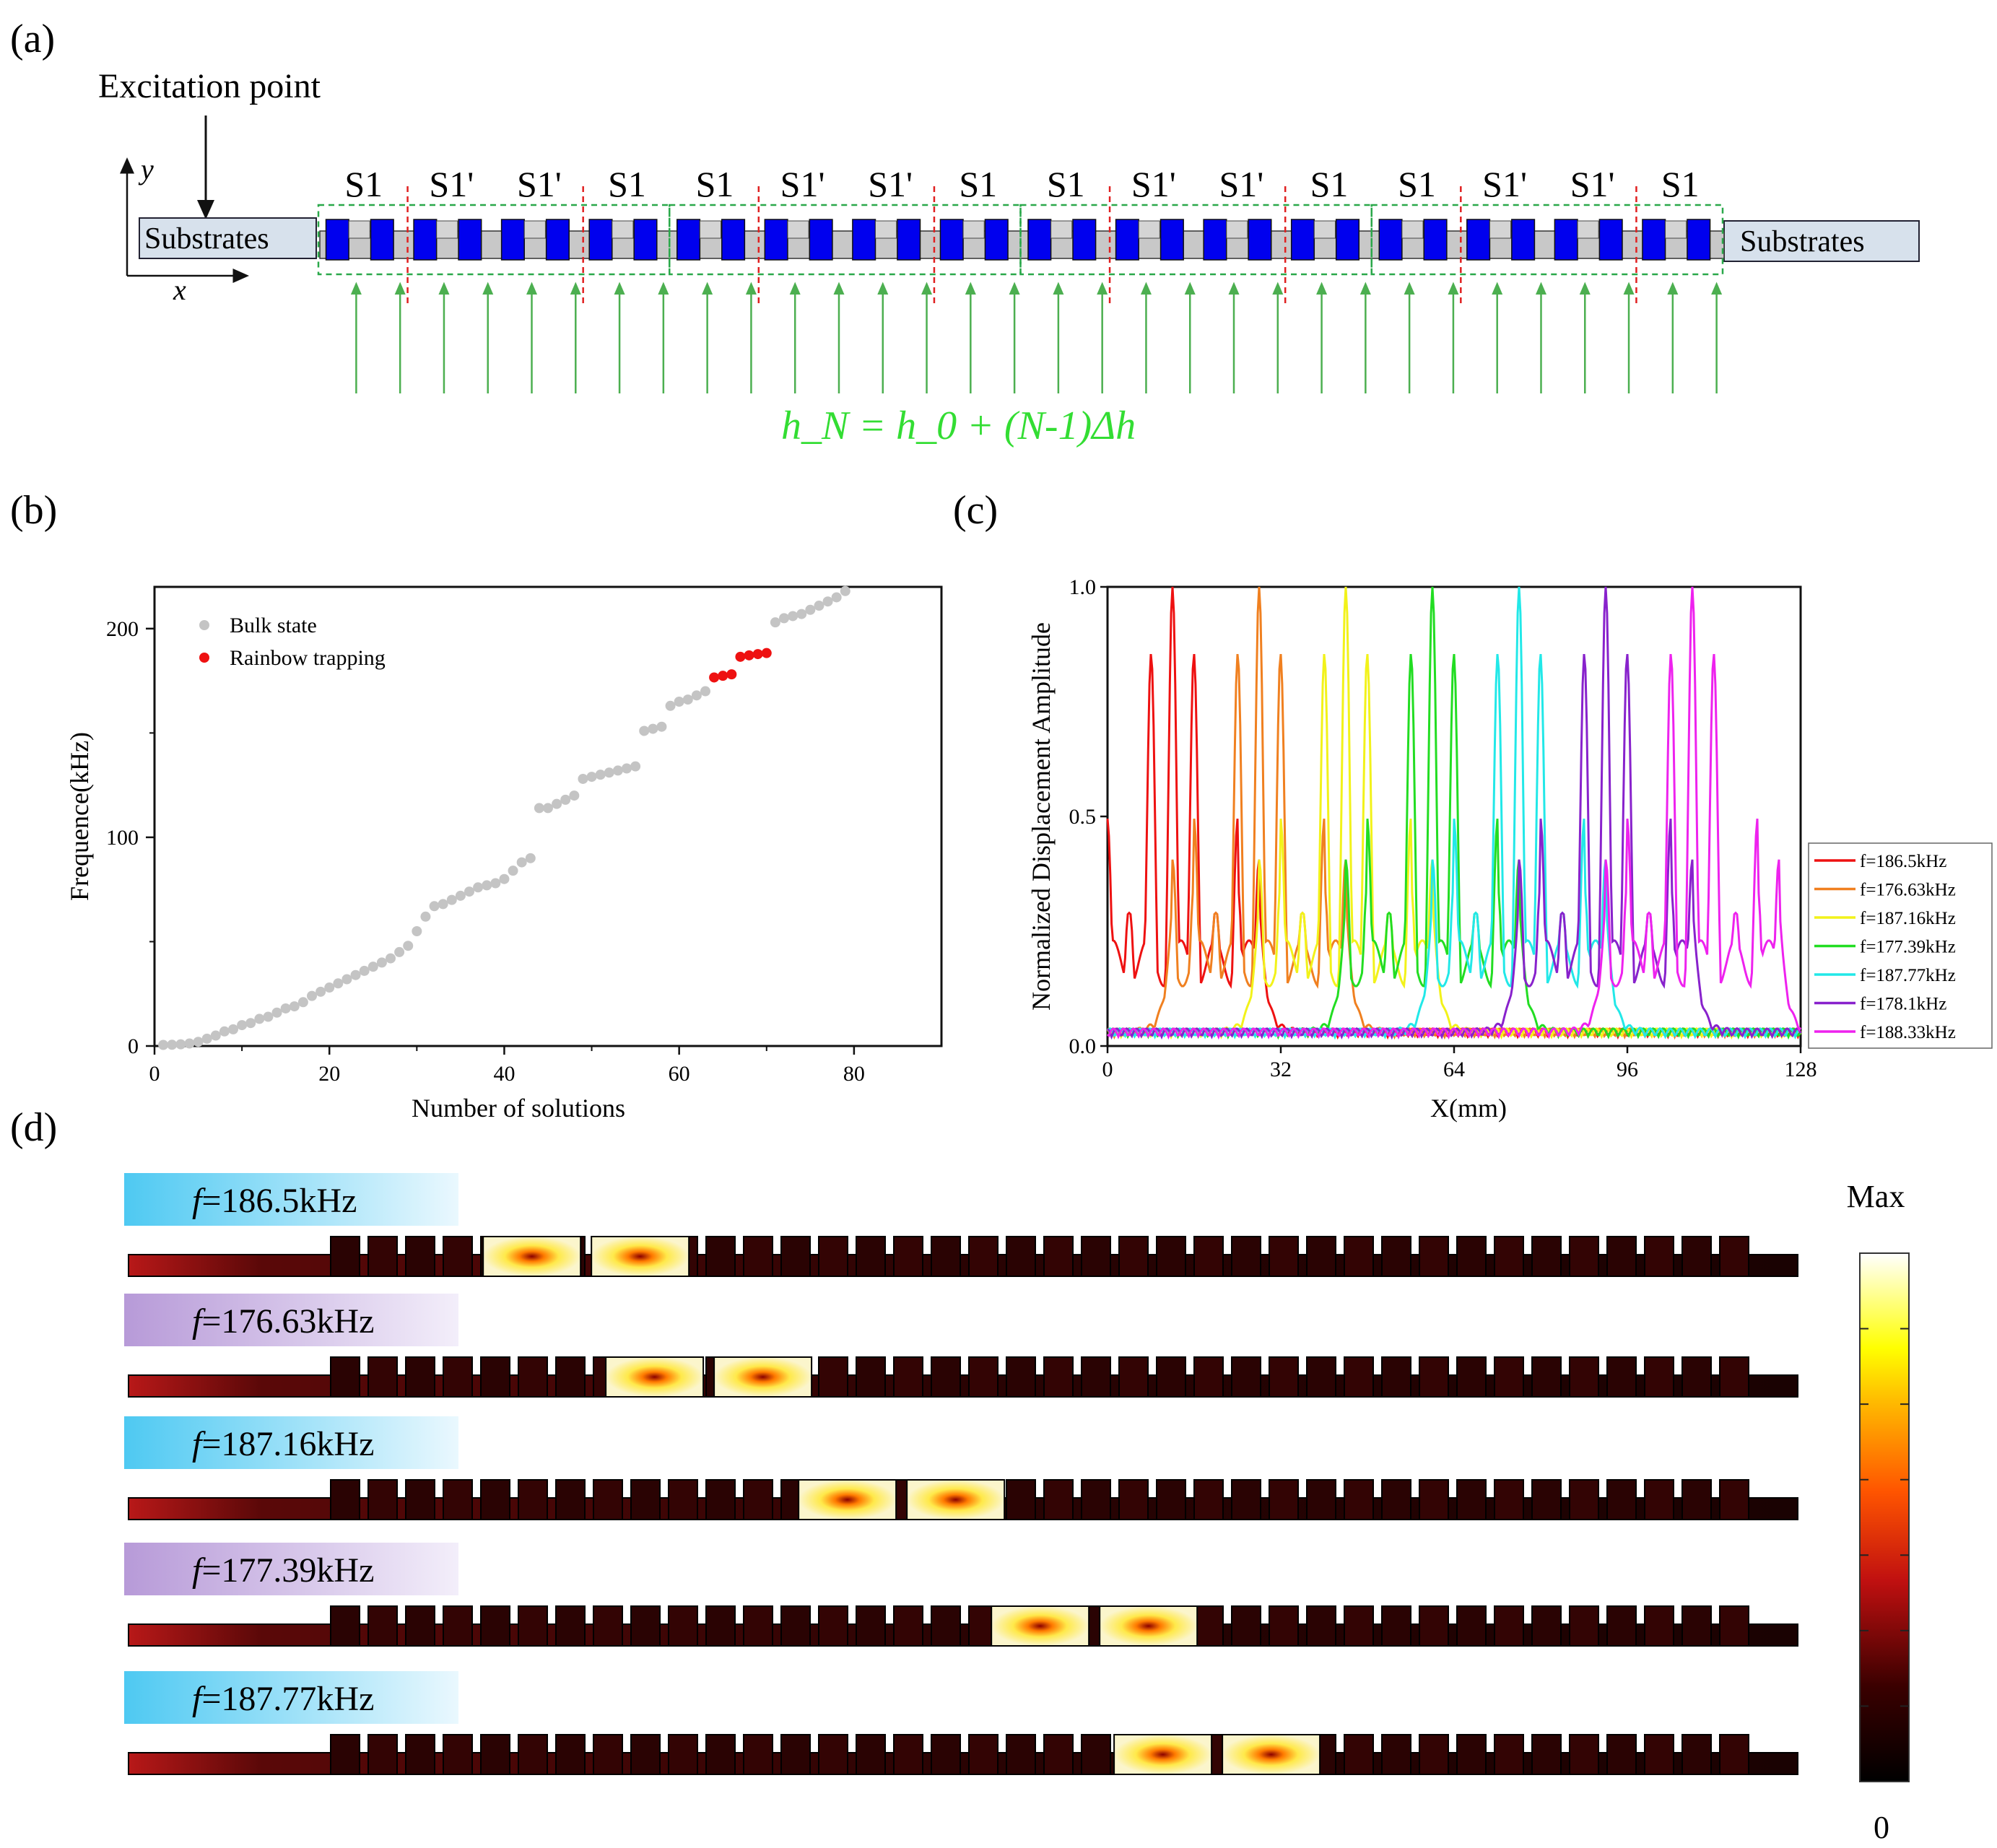 This screenshot has width=1997, height=1848. What do you see at coordinates (283, 1699) in the screenshot?
I see `frequency-tag: f=187.77kHz` at bounding box center [283, 1699].